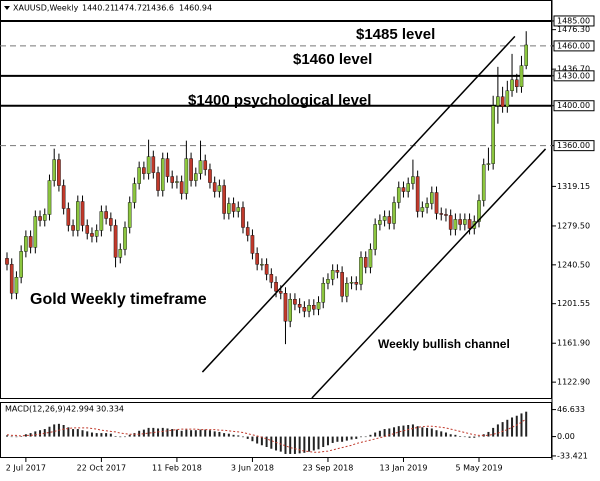 The height and width of the screenshot is (481, 600). Describe the element at coordinates (80, 409) in the screenshot. I see `macd-value: 42.994` at that location.